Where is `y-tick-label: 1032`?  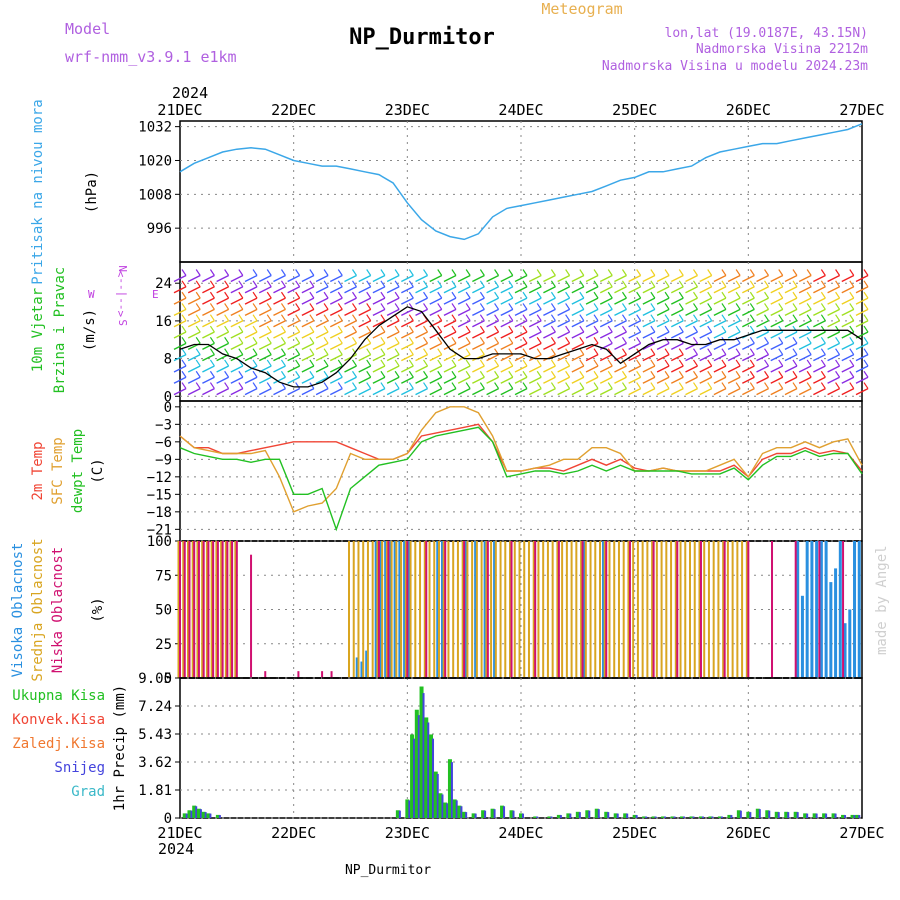
y-tick-label: 1032 is located at coordinates (155, 128).